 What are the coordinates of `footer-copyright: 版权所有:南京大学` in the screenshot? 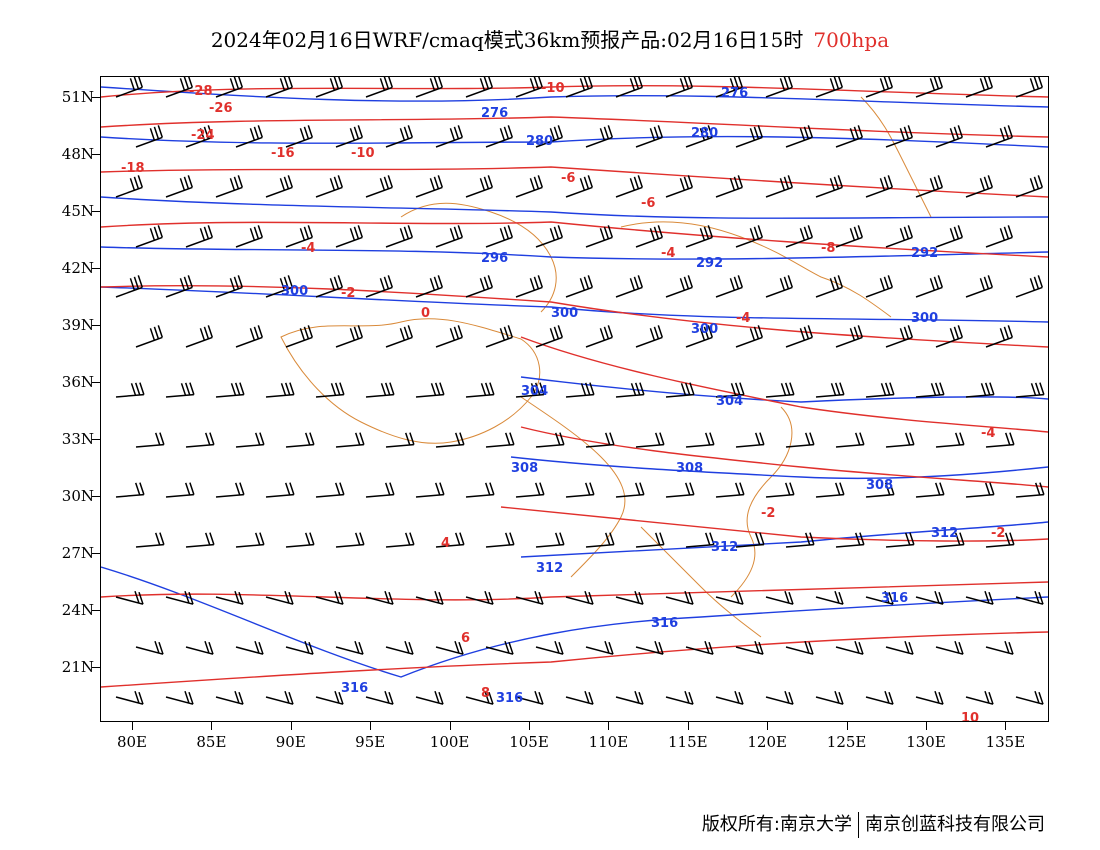 It's located at (776, 824).